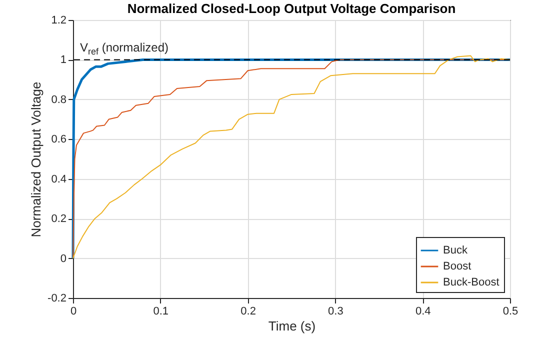 The image size is (560, 337). I want to click on chart-title: Normalized Closed-Loop Output Voltage Comparison, so click(291, 8).